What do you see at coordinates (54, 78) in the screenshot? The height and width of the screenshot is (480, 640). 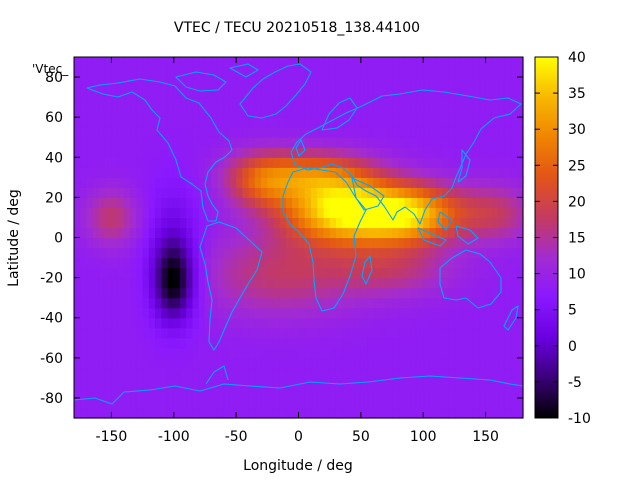 I see `y-tick-label: 80` at bounding box center [54, 78].